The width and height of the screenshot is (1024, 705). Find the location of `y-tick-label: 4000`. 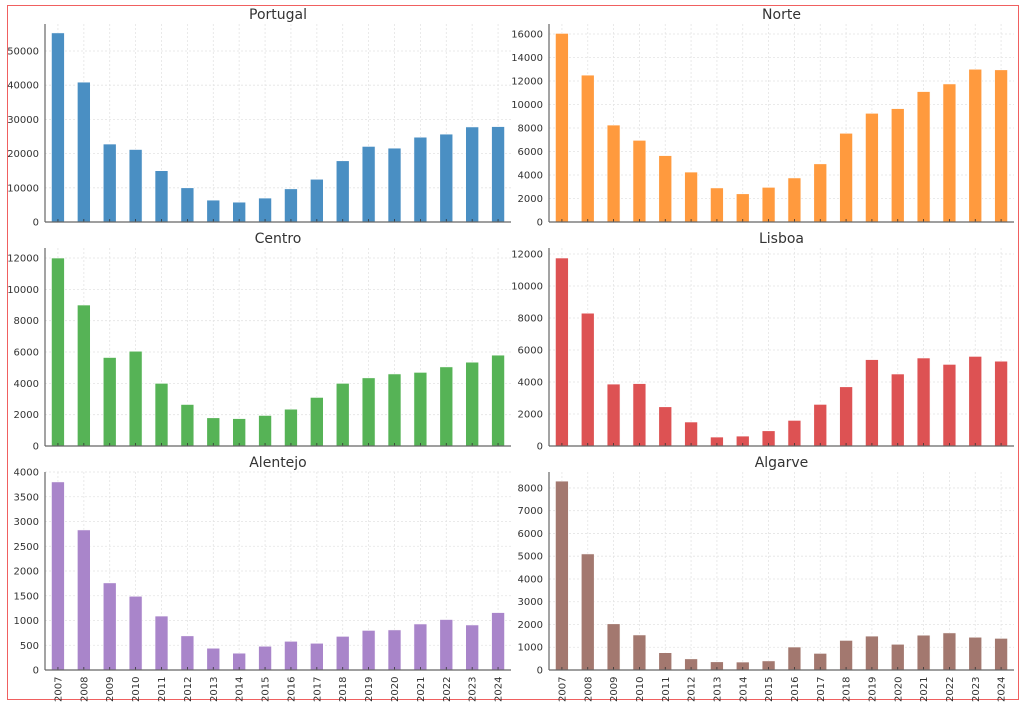

y-tick-label: 4000 is located at coordinates (530, 579).